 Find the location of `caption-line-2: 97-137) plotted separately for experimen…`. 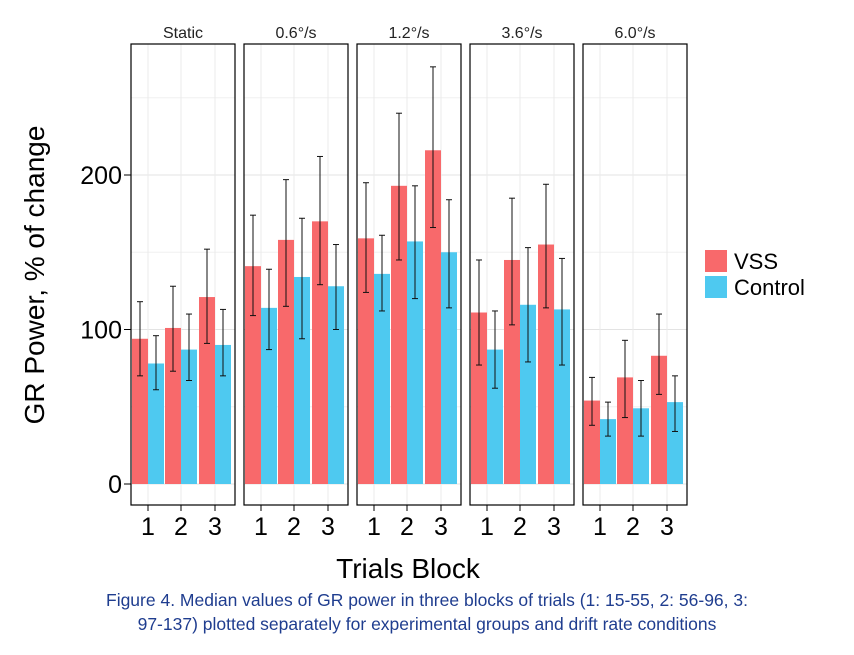

caption-line-2: 97-137) plotted separately for experimen… is located at coordinates (427, 624).